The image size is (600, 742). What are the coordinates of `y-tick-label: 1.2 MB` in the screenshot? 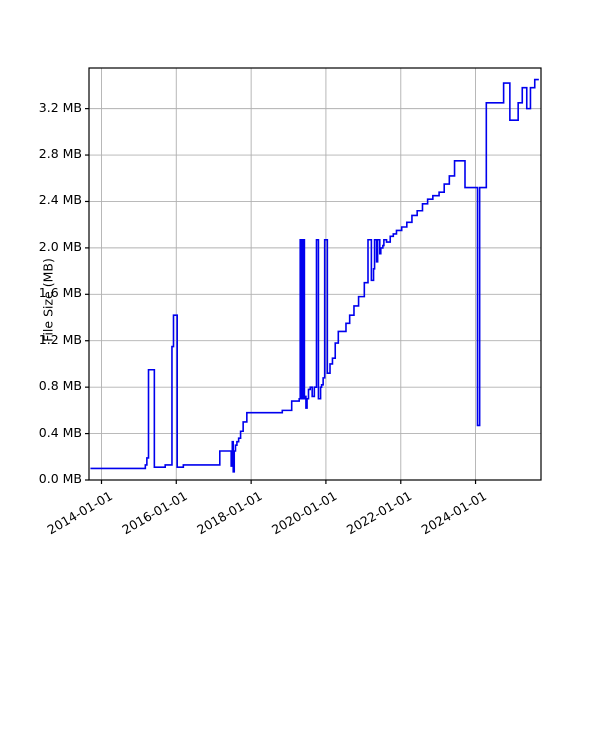 It's located at (60, 339).